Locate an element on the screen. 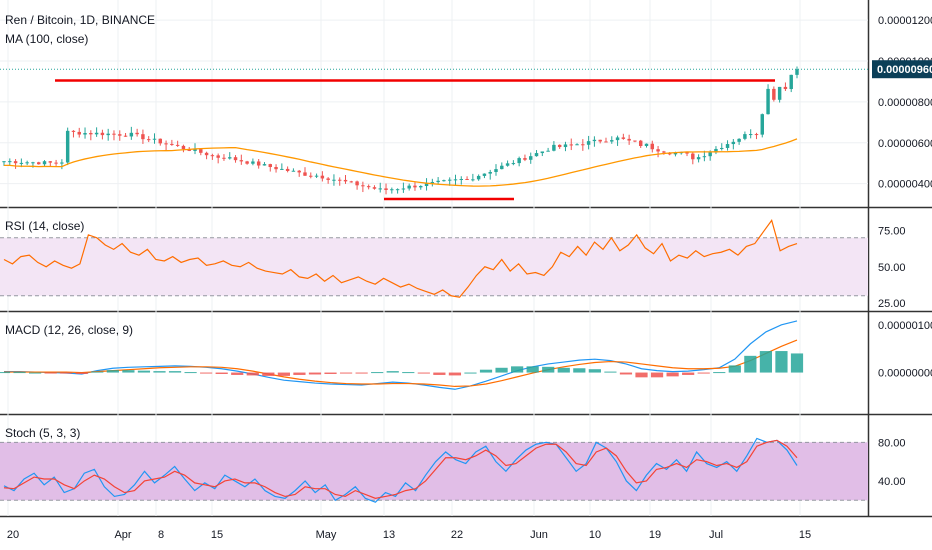 This screenshot has width=932, height=550. indicator-title: RSI (14, close) is located at coordinates (44, 226).